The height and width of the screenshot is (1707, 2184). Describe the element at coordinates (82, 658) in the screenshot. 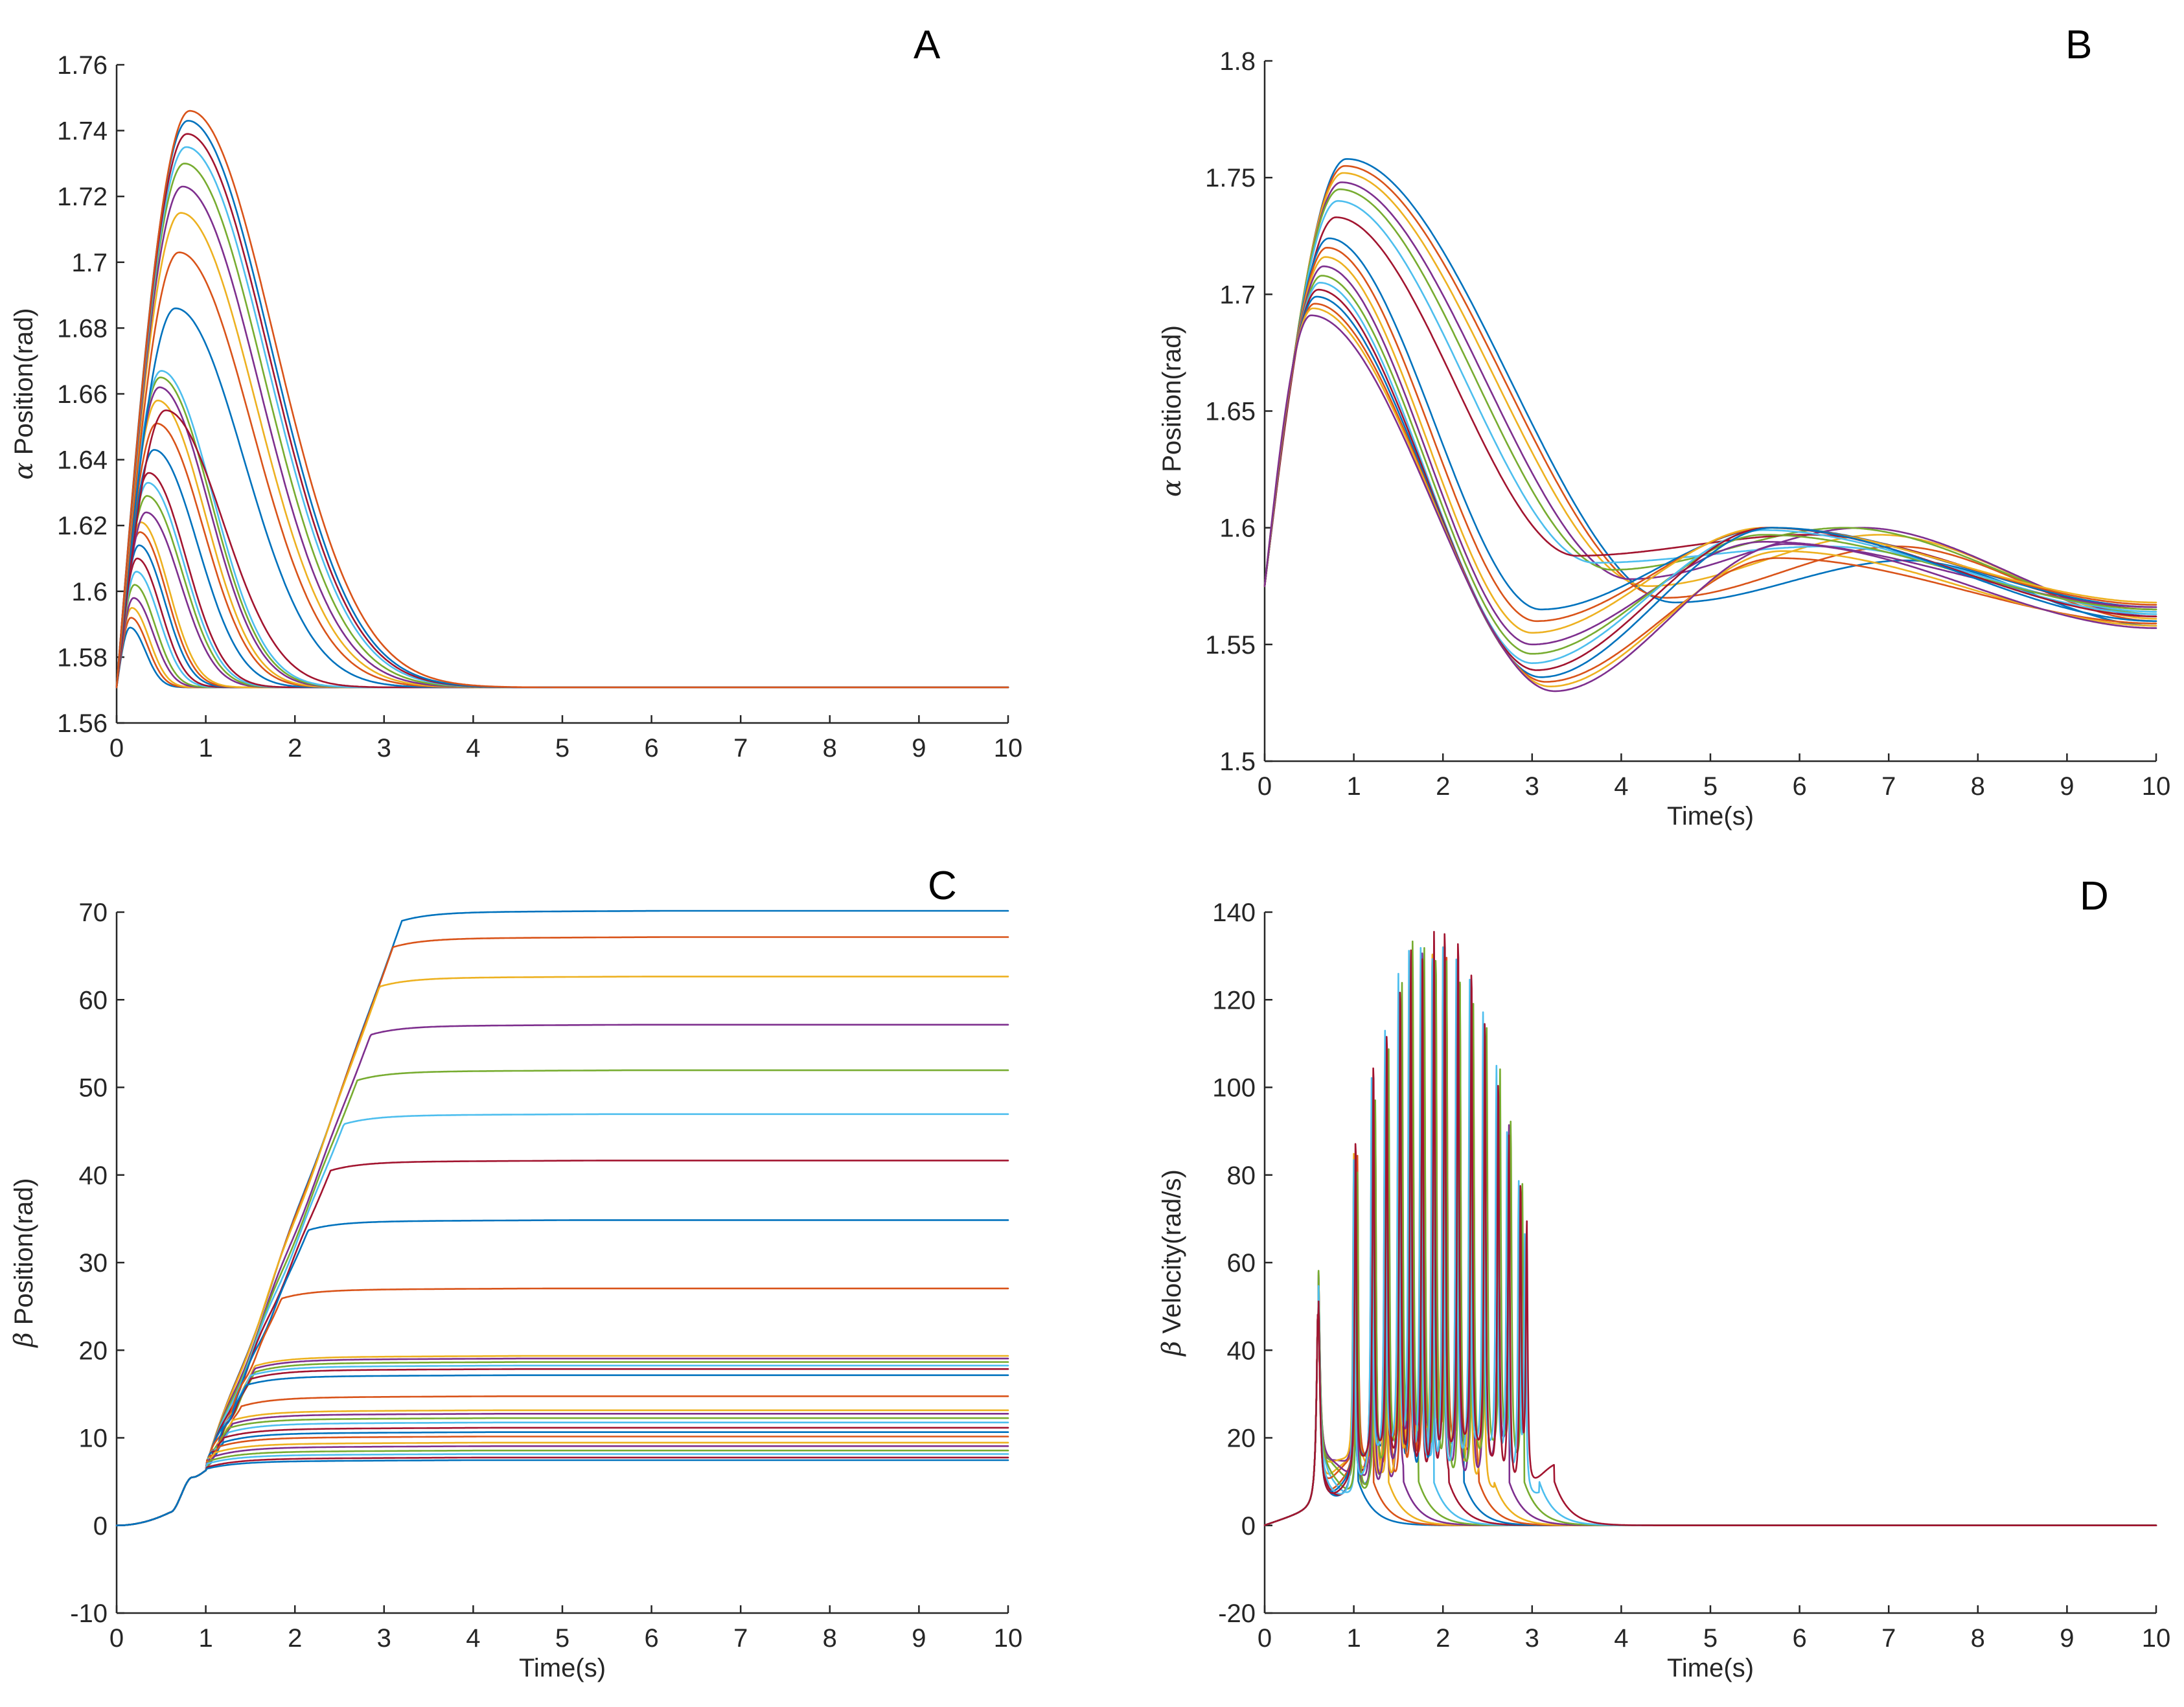

I see `y-tick-label: 1.58` at that location.